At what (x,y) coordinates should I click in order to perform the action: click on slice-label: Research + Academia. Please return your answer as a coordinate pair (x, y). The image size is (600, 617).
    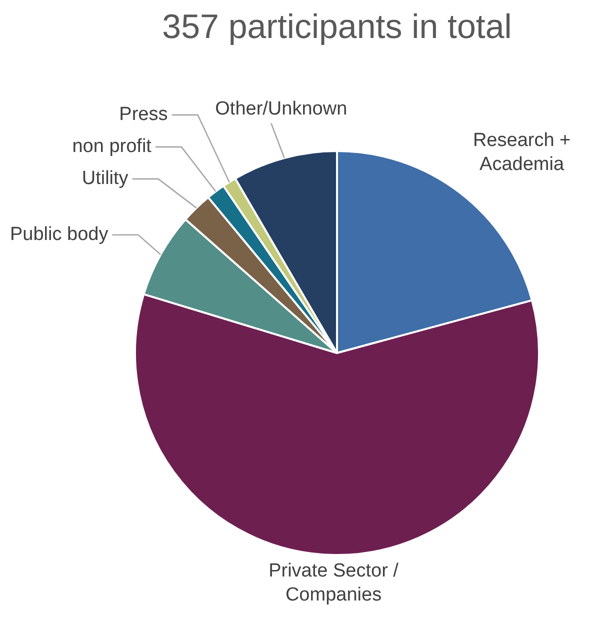
    Looking at the image, I should click on (521, 152).